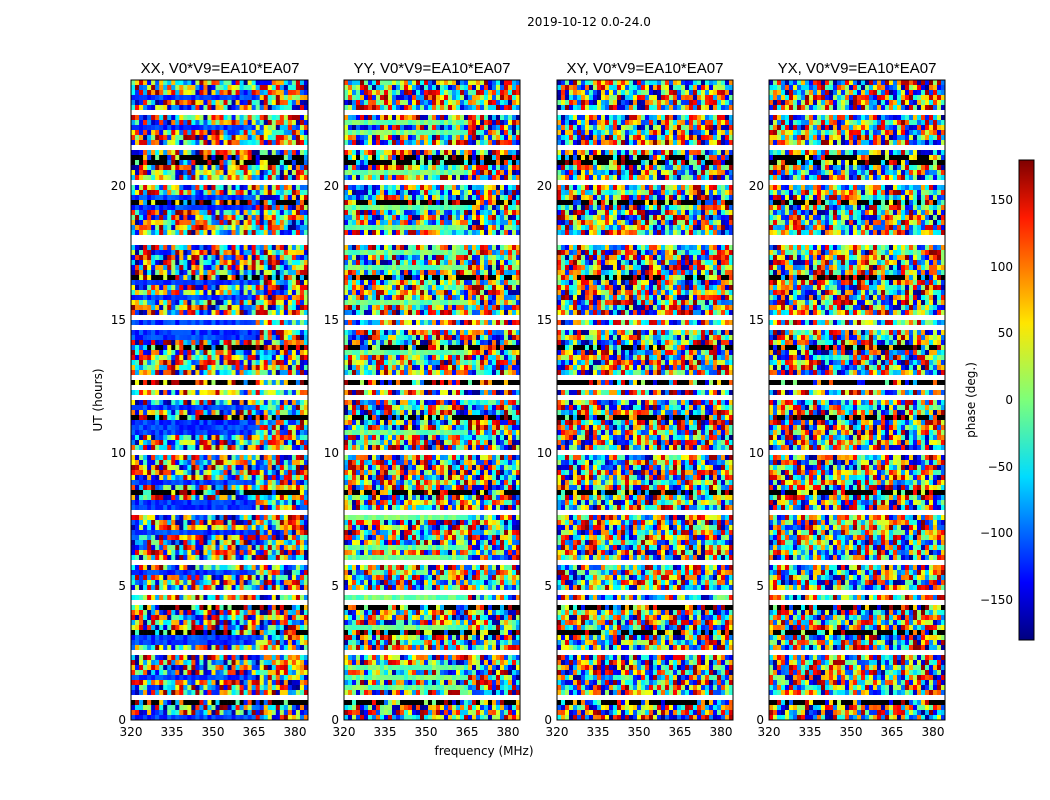 This screenshot has width=1050, height=800. What do you see at coordinates (589, 22) in the screenshot?
I see `figure-title: 2019-10-12 0.0-24.0` at bounding box center [589, 22].